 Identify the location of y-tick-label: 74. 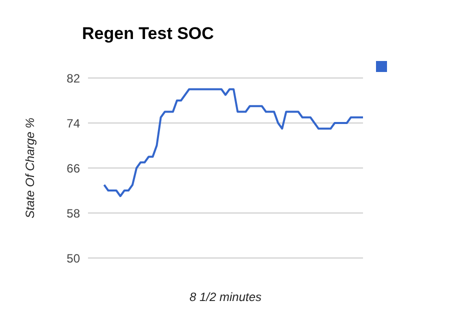
(73, 123).